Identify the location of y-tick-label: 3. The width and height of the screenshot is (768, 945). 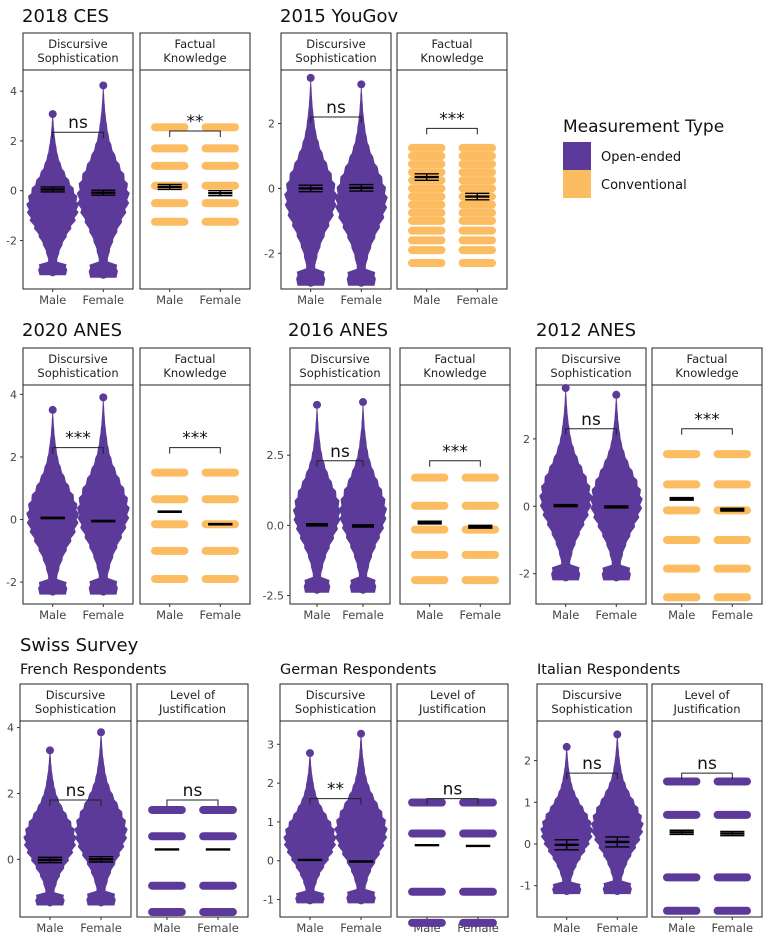
(270, 744).